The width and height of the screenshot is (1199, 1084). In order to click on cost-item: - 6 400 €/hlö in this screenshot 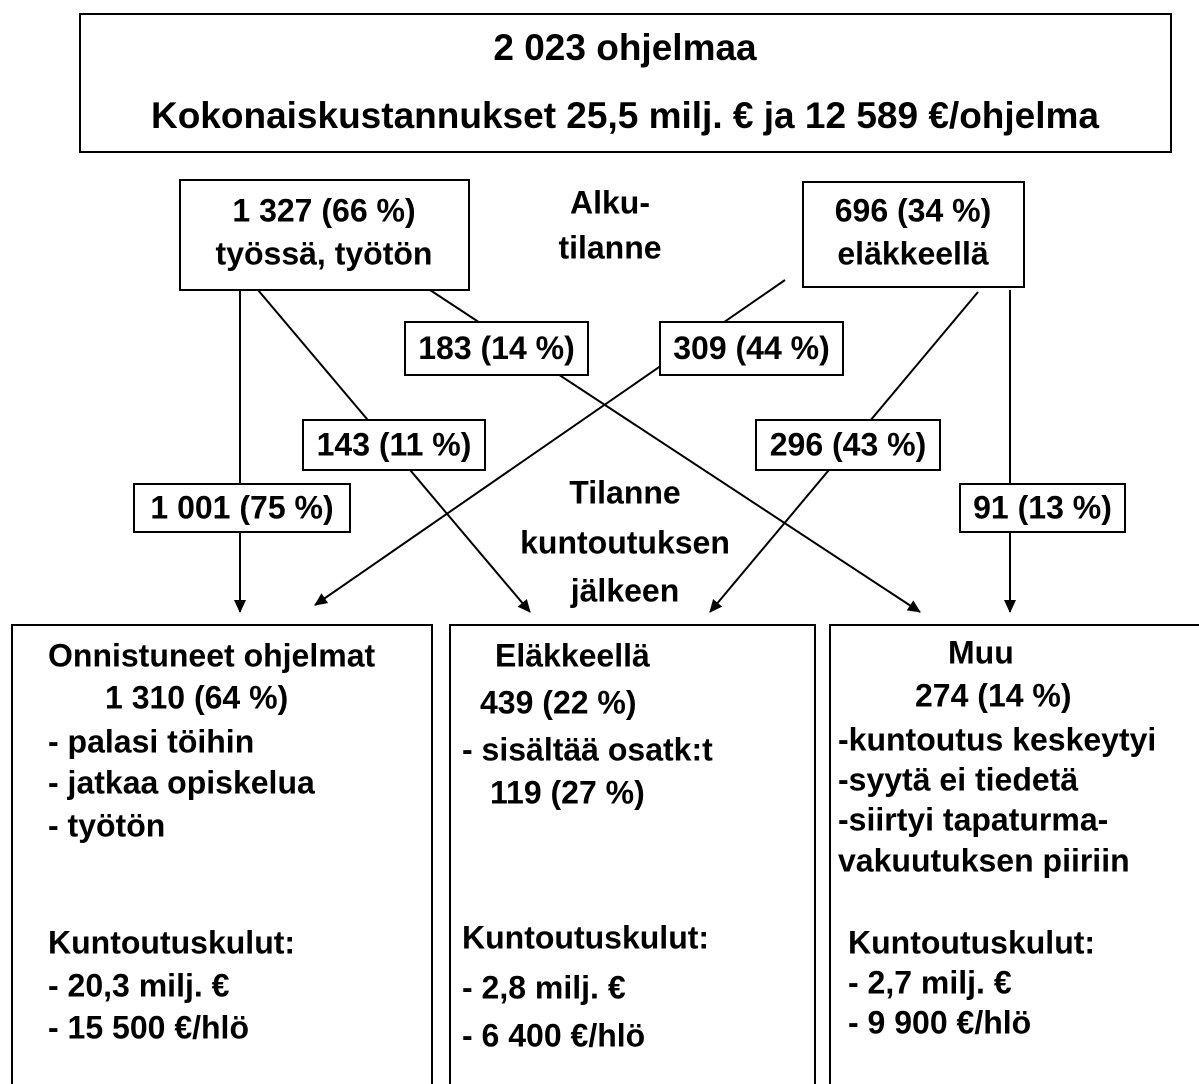, I will do `click(553, 1035)`.